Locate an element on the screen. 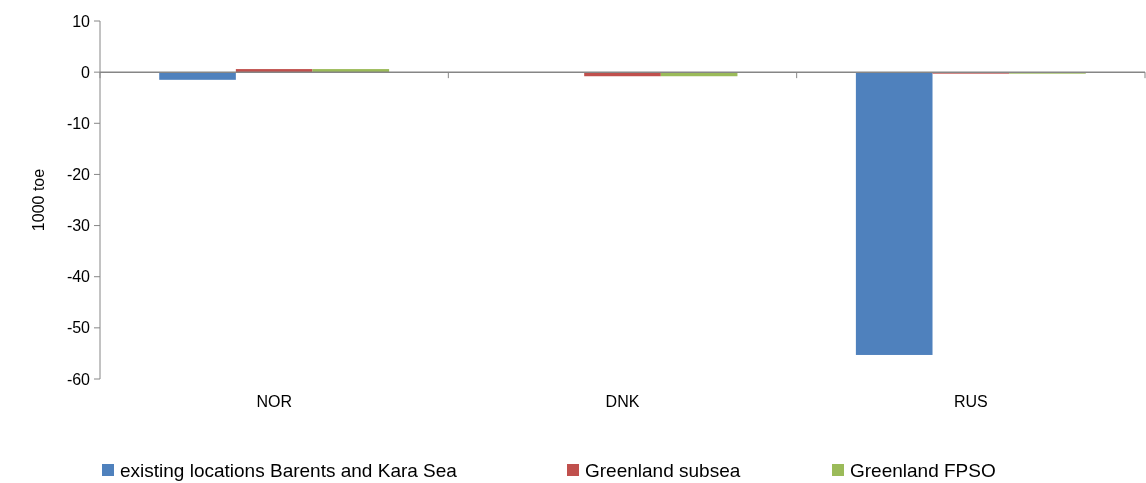 The width and height of the screenshot is (1146, 483). x-tick-label: RUS is located at coordinates (970, 401).